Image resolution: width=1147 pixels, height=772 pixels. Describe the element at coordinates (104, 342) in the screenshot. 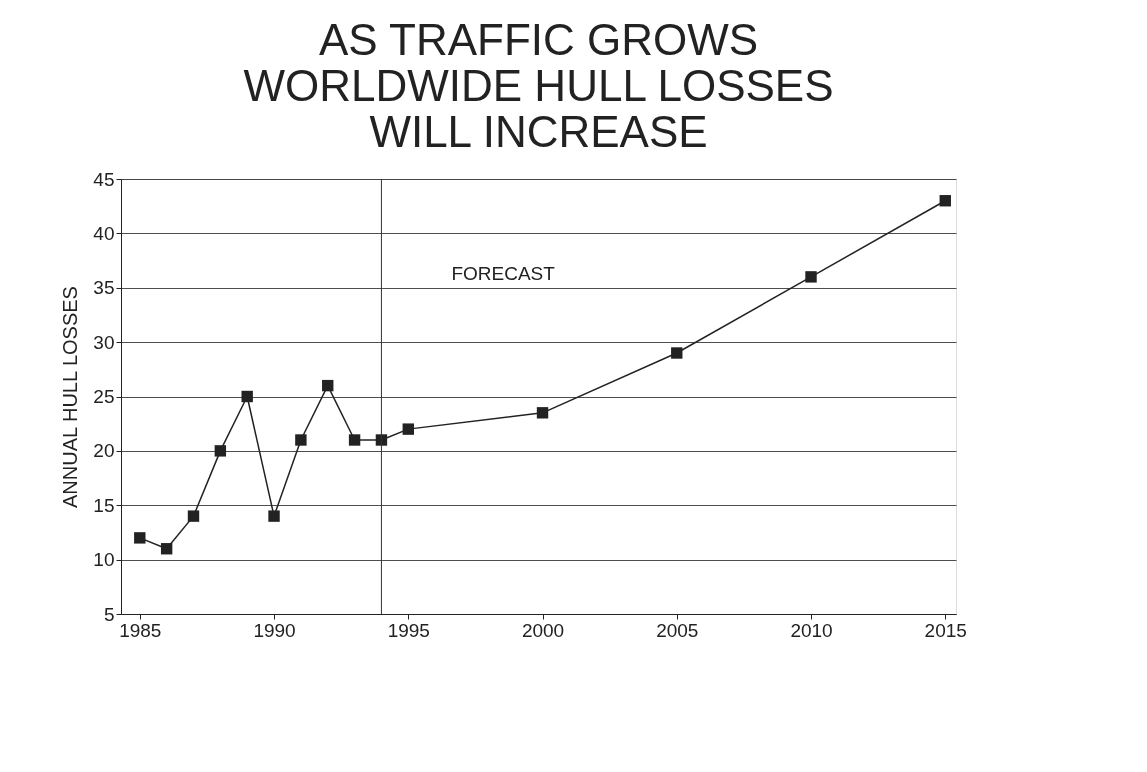

I see `y-tick-label: 30` at that location.